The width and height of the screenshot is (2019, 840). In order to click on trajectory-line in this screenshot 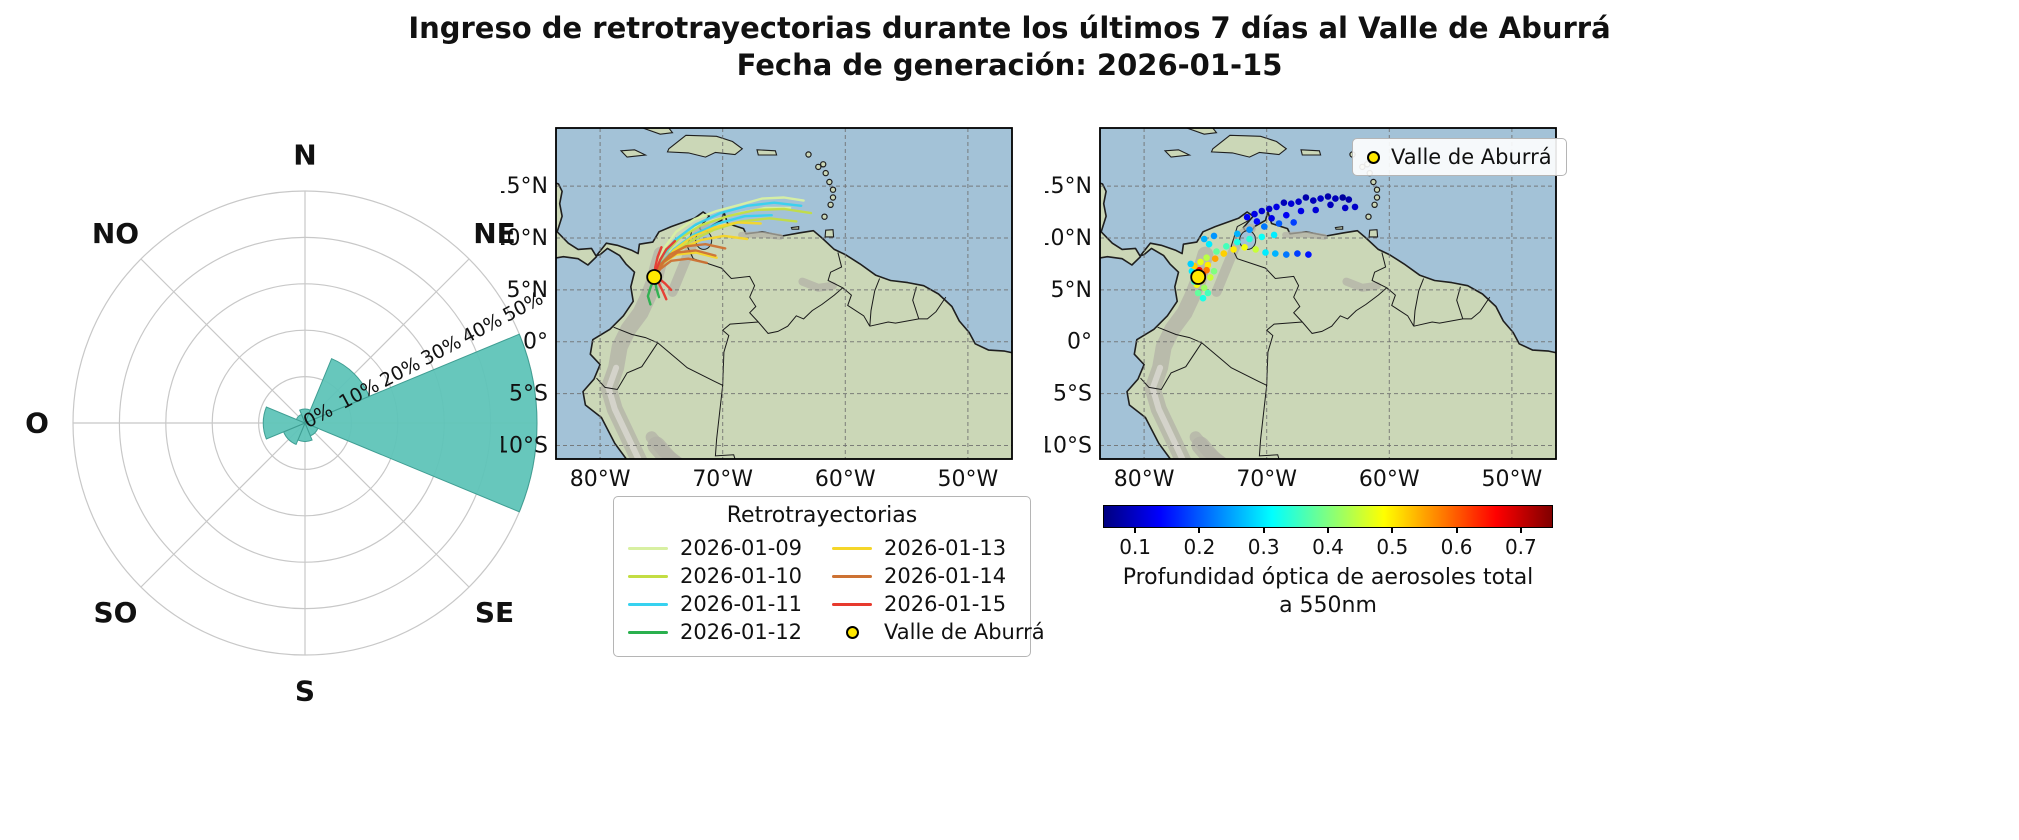, I will do `click(729, 237)`.